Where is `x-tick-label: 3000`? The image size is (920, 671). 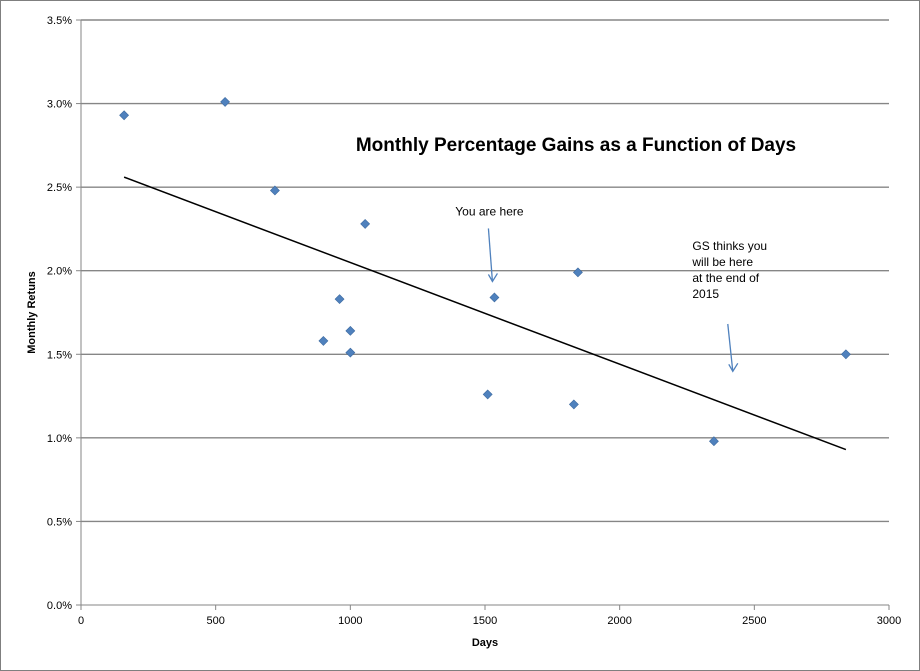 x-tick-label: 3000 is located at coordinates (889, 621).